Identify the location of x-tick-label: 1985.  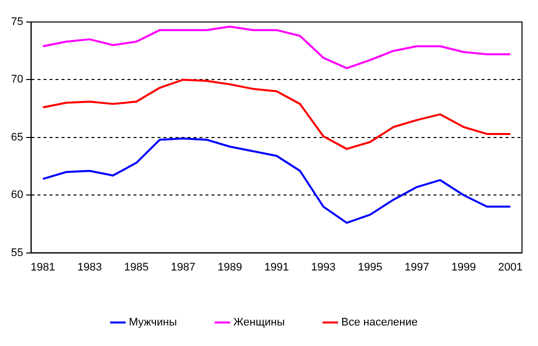
(136, 267).